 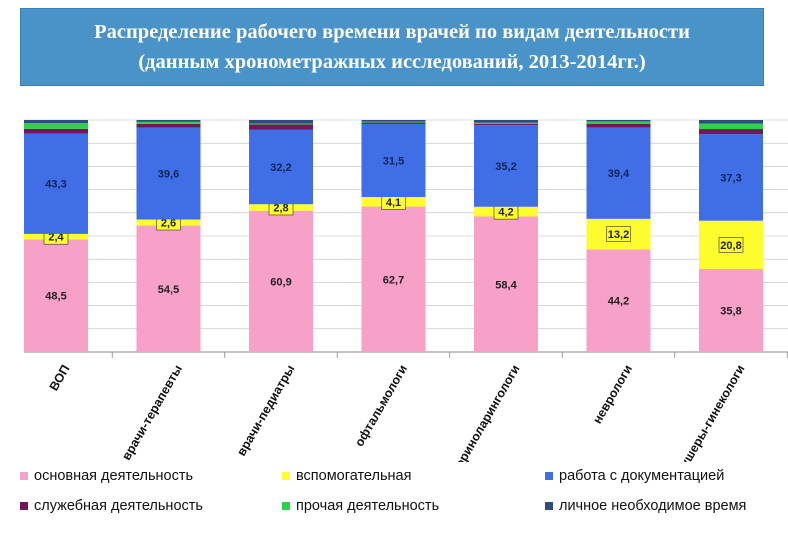 What do you see at coordinates (60, 377) in the screenshot?
I see `x-tick-label: ВОП` at bounding box center [60, 377].